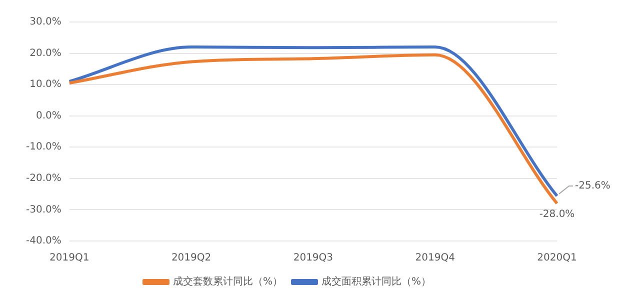 This screenshot has height=305, width=625. I want to click on x-tick-label: 2019Q2, so click(191, 258).